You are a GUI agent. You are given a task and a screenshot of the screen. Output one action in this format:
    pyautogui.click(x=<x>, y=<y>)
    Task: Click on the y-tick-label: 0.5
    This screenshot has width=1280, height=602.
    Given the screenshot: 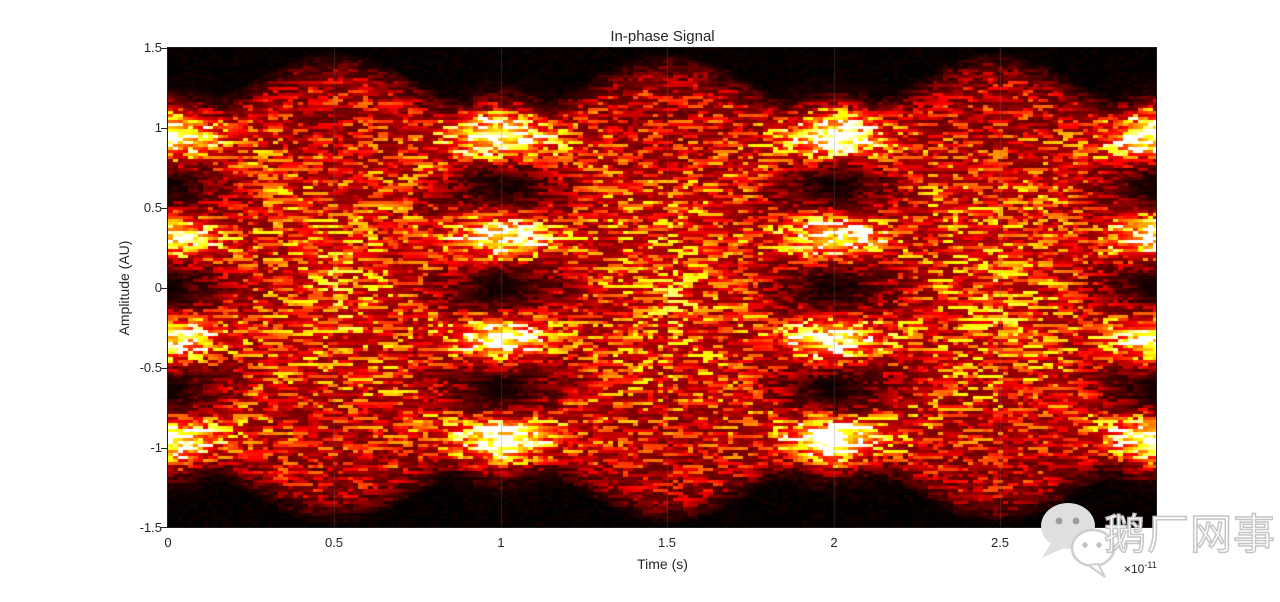 What is the action you would take?
    pyautogui.click(x=152, y=207)
    